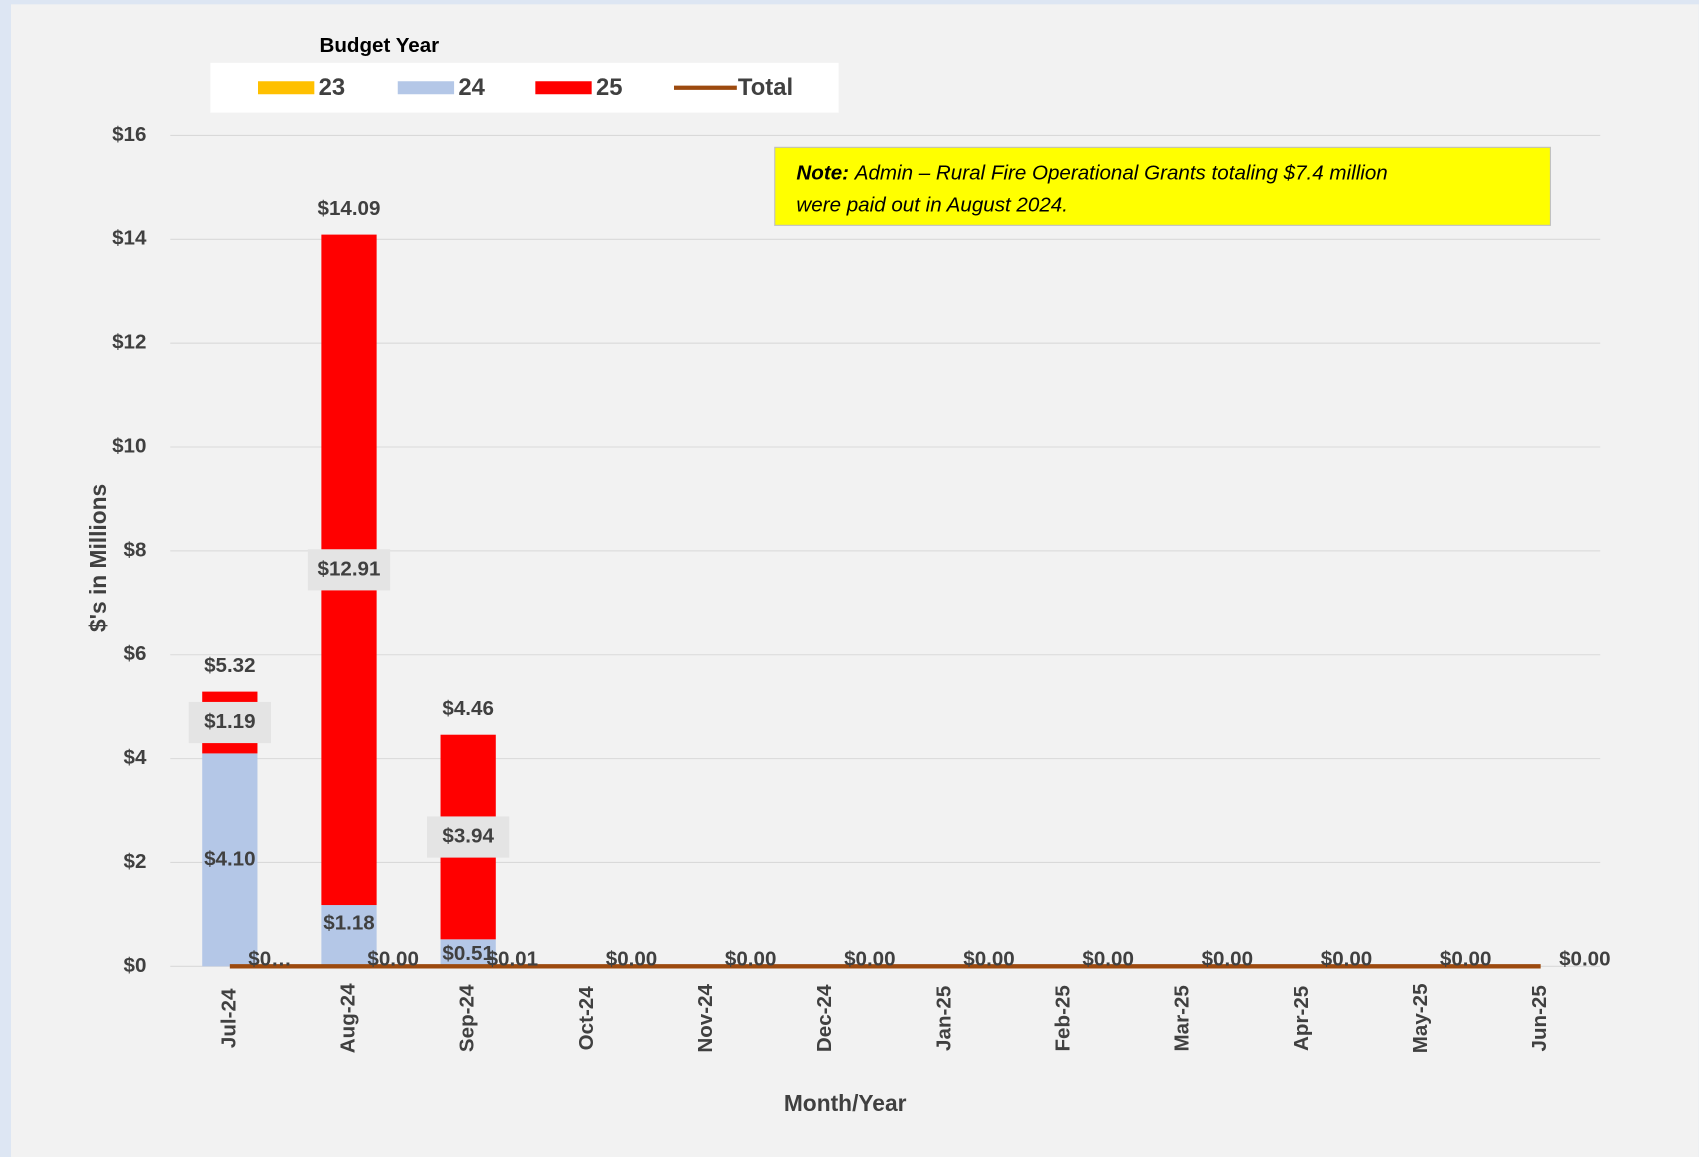 The height and width of the screenshot is (1157, 1699). Describe the element at coordinates (98, 558) in the screenshot. I see `y-axis-title: $'s in Millions` at that location.